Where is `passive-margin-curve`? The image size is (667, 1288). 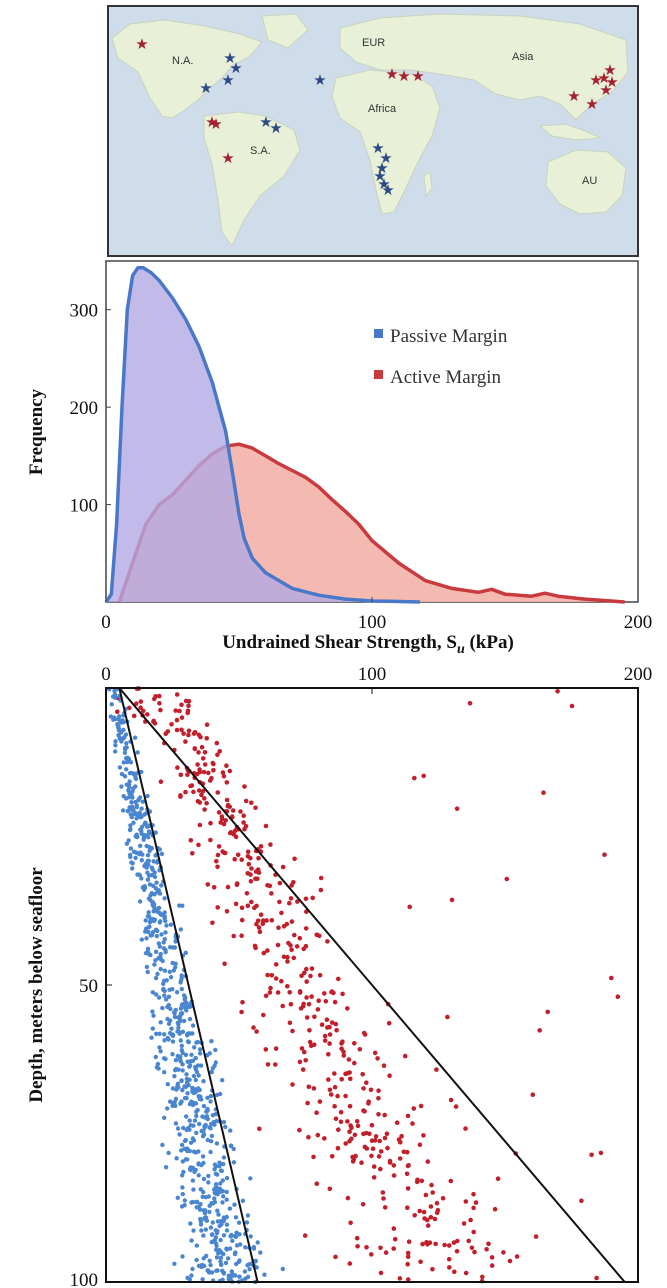
passive-margin-curve is located at coordinates (262, 435).